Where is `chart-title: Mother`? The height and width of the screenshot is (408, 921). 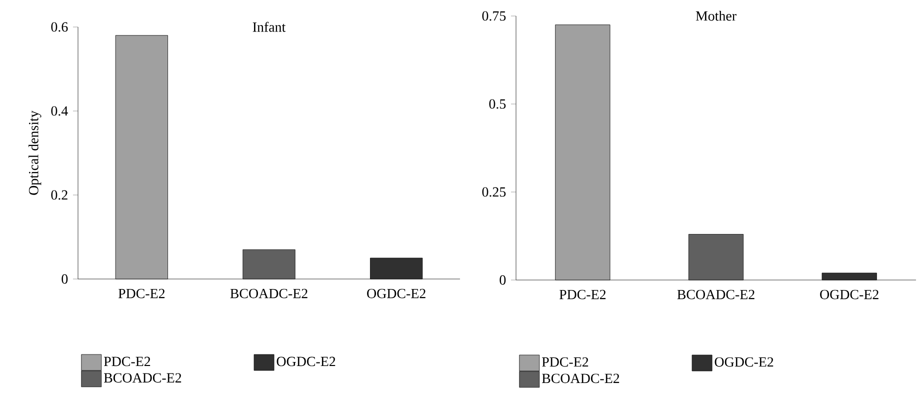
chart-title: Mother is located at coordinates (716, 15).